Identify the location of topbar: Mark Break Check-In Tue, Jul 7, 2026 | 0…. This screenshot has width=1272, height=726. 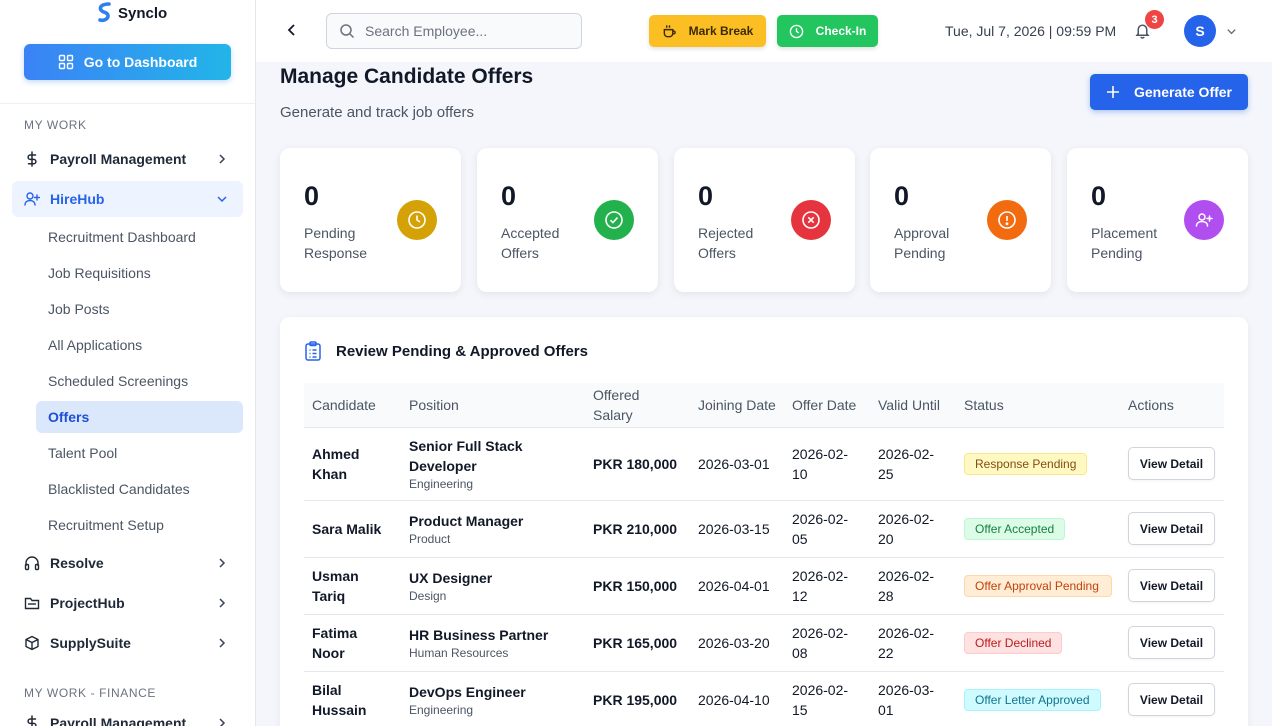
(764, 31).